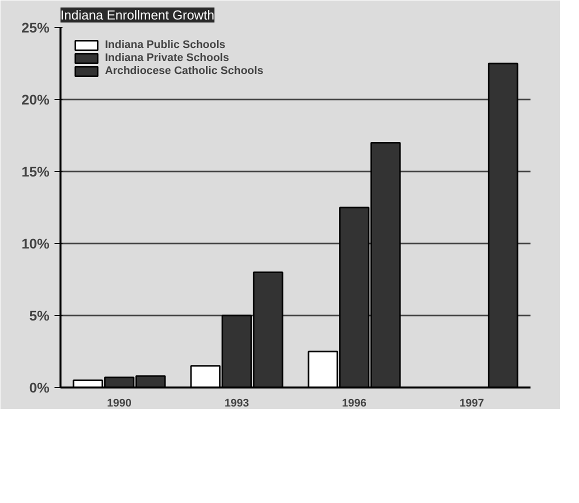 The height and width of the screenshot is (503, 579). Describe the element at coordinates (167, 58) in the screenshot. I see `legend-label: Indiana Private Schools` at that location.